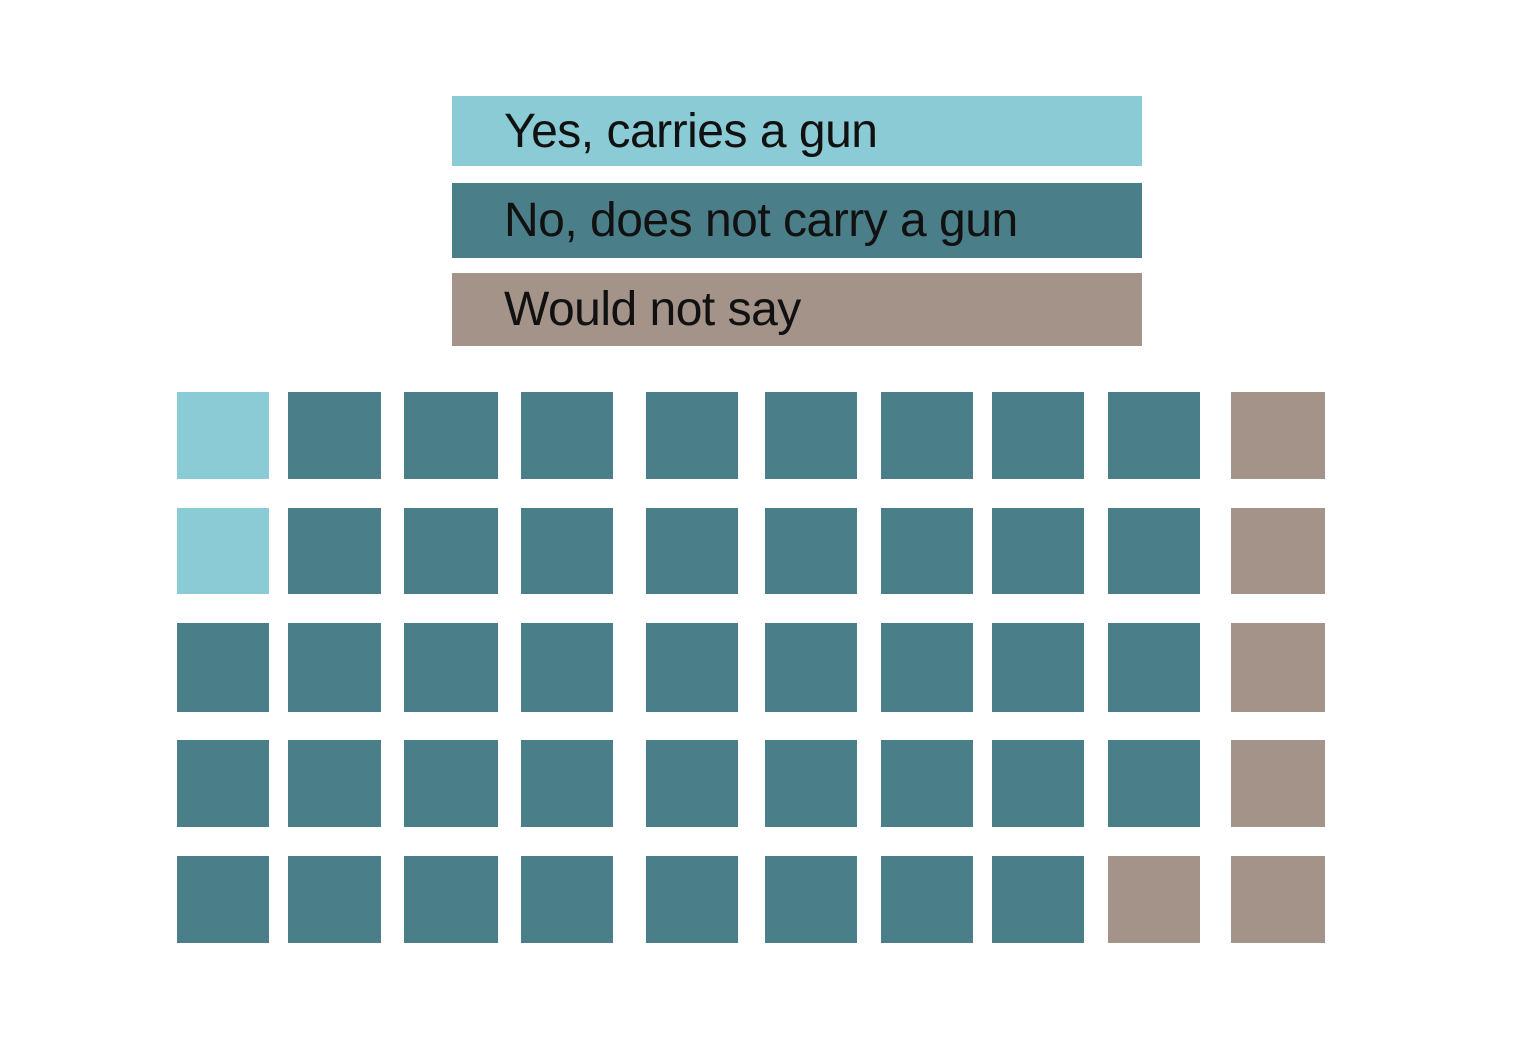 This screenshot has width=1521, height=1042. What do you see at coordinates (691, 131) in the screenshot?
I see `legend-label-yes: Yes, carries a gun` at bounding box center [691, 131].